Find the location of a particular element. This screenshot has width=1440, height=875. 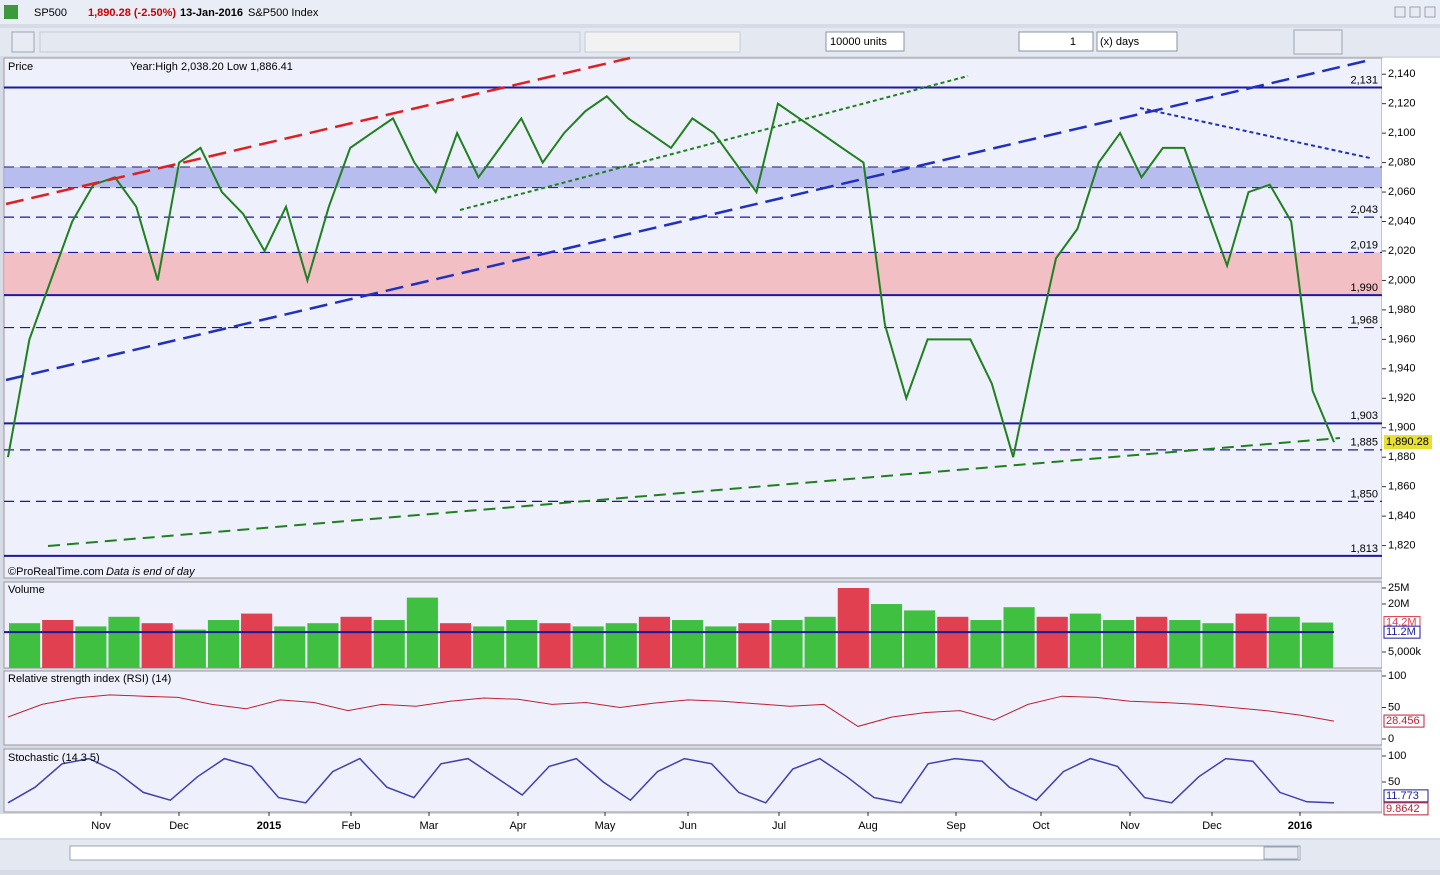

rsi-value: 28.456 is located at coordinates (1403, 721).